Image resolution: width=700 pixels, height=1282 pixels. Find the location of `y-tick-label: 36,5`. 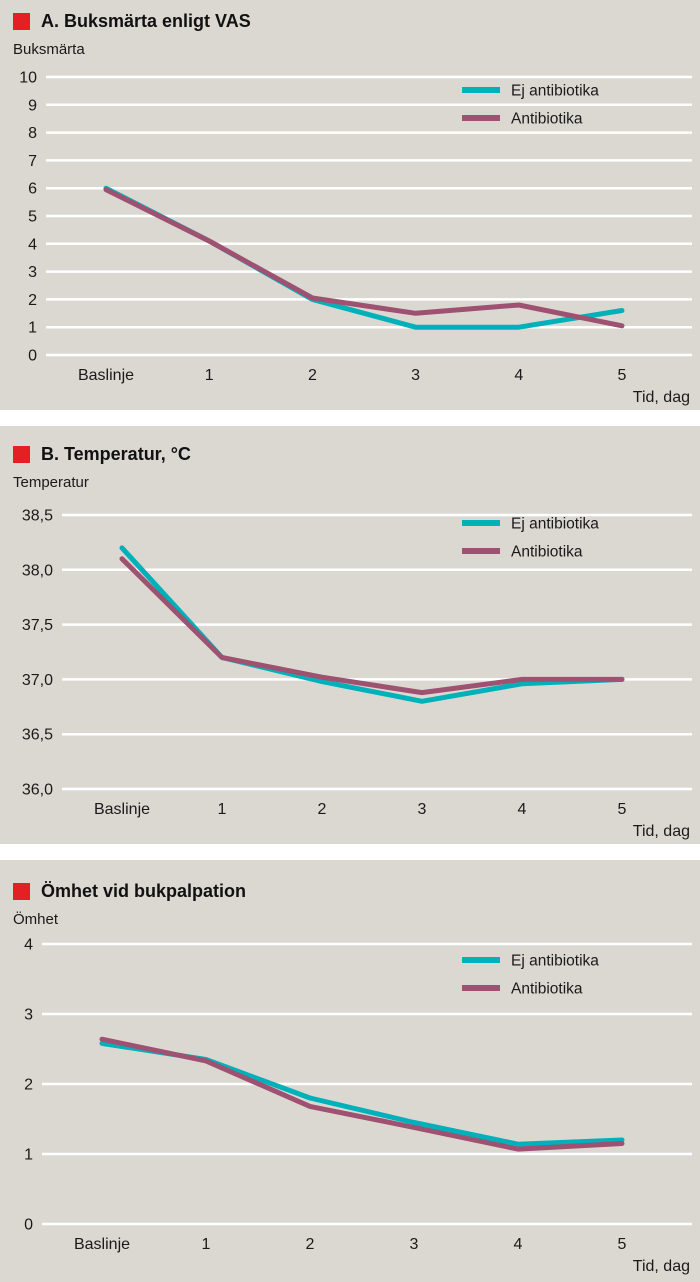

y-tick-label: 36,5 is located at coordinates (37, 735).